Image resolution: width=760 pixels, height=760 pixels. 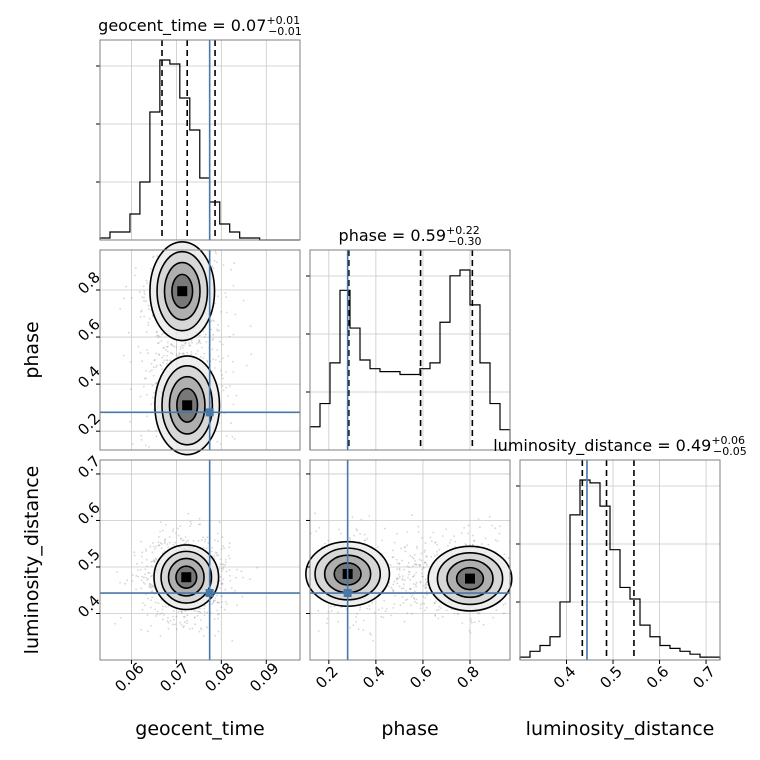 What do you see at coordinates (658, 677) in the screenshot?
I see `x-tick-label-luminosity_distance-2: 0.6` at bounding box center [658, 677].